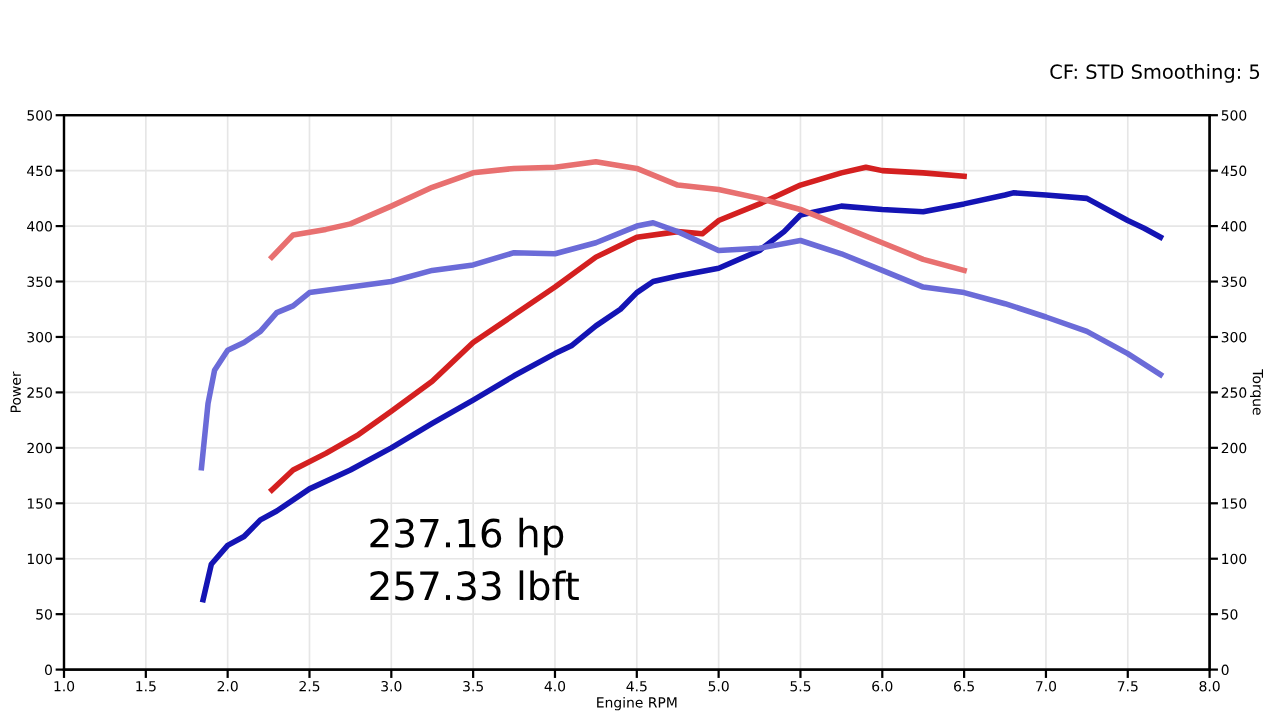 The width and height of the screenshot is (1280, 720). Describe the element at coordinates (474, 585) in the screenshot. I see `annotation: 257.33 lbft` at that location.